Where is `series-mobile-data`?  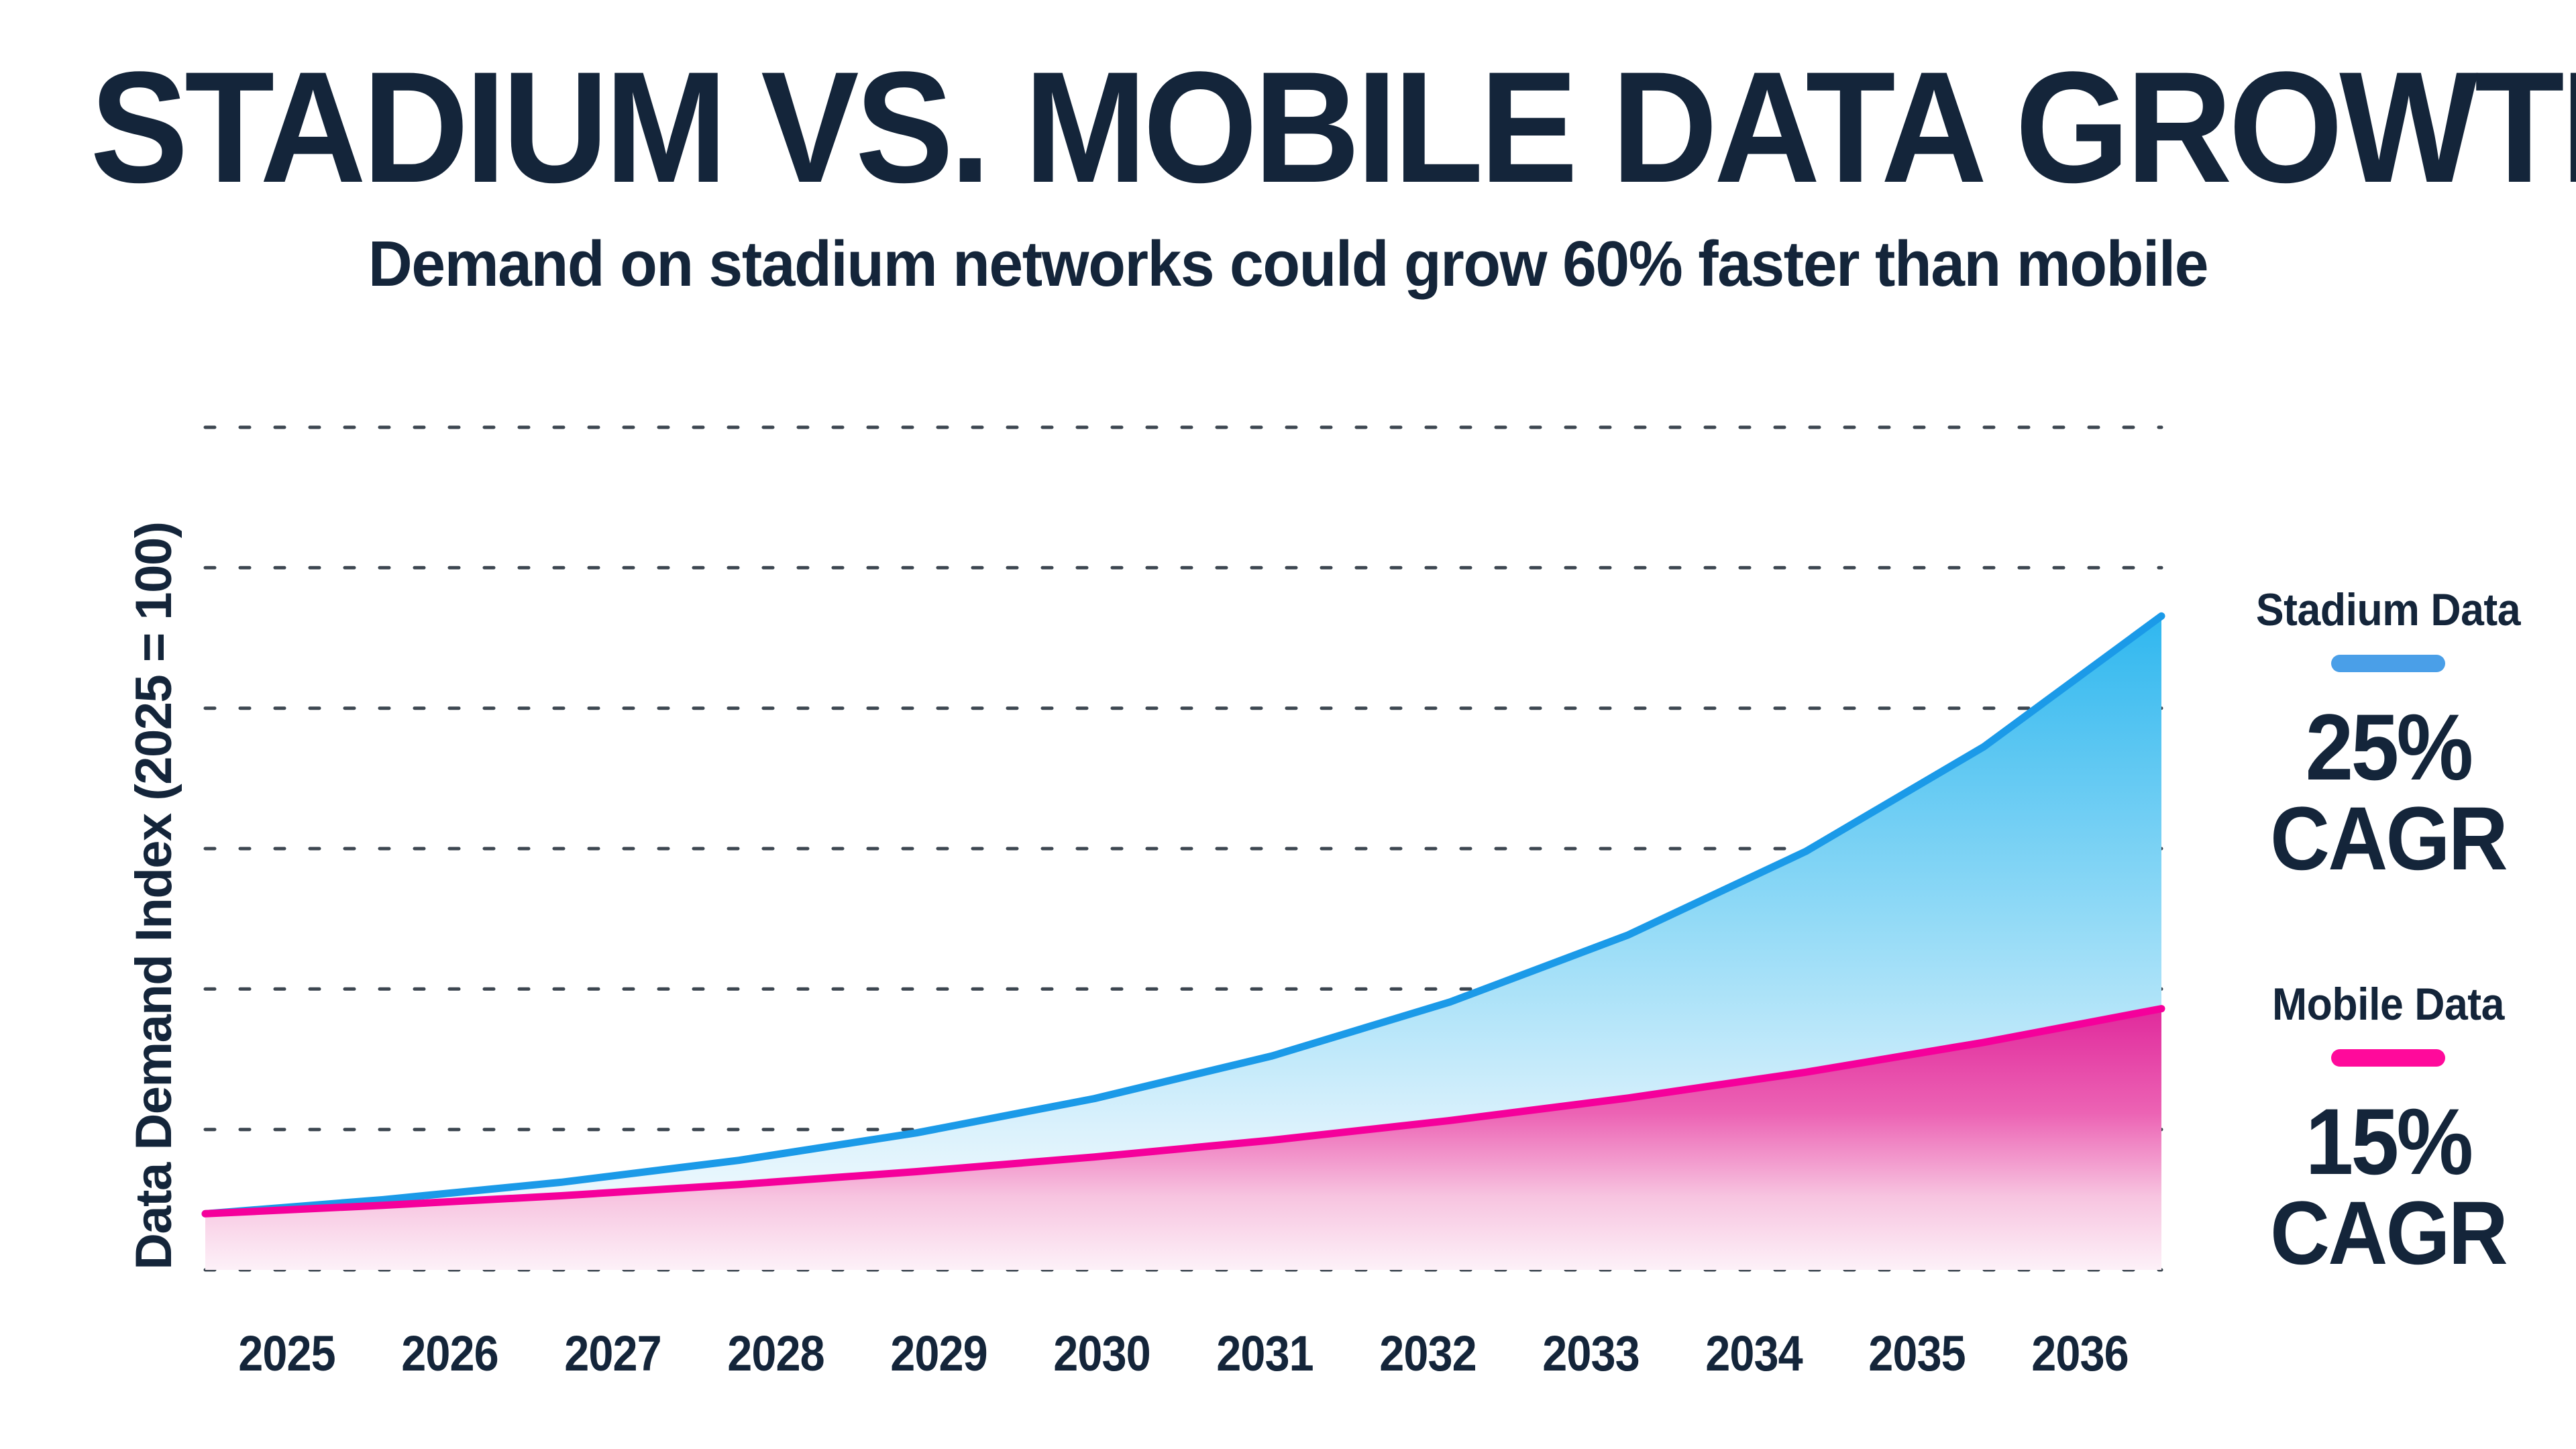
series-mobile-data is located at coordinates (1183, 1137).